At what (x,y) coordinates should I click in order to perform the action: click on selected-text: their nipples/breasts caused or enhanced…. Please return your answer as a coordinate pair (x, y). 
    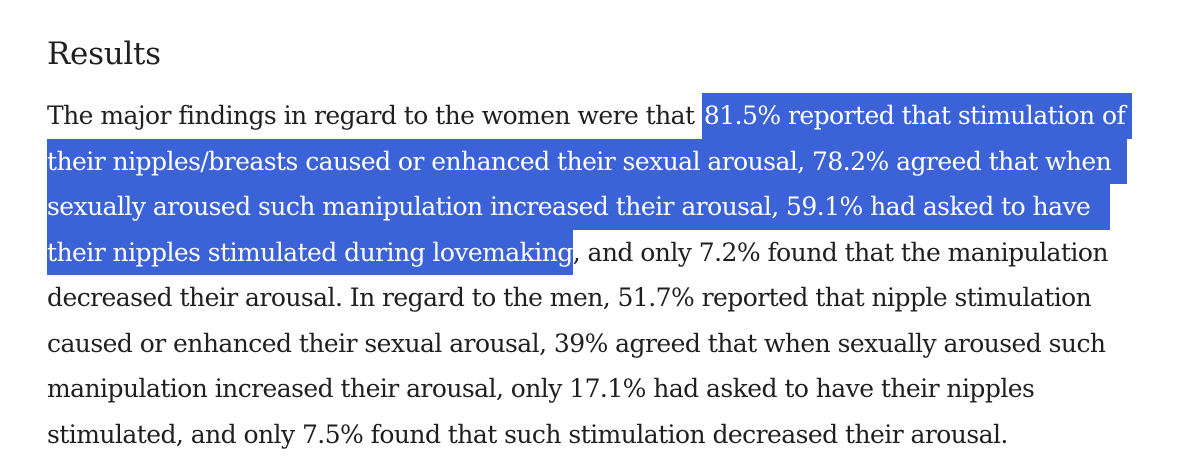
    Looking at the image, I should click on (587, 161).